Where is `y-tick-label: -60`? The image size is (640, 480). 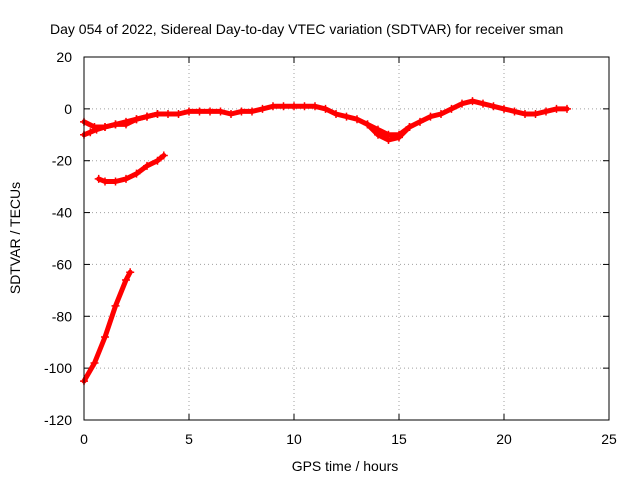
y-tick-label: -60 is located at coordinates (62, 264).